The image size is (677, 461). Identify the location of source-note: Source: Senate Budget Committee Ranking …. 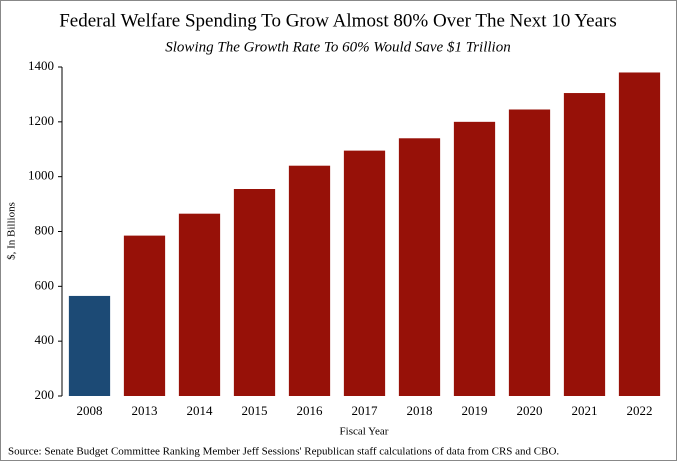
(283, 452).